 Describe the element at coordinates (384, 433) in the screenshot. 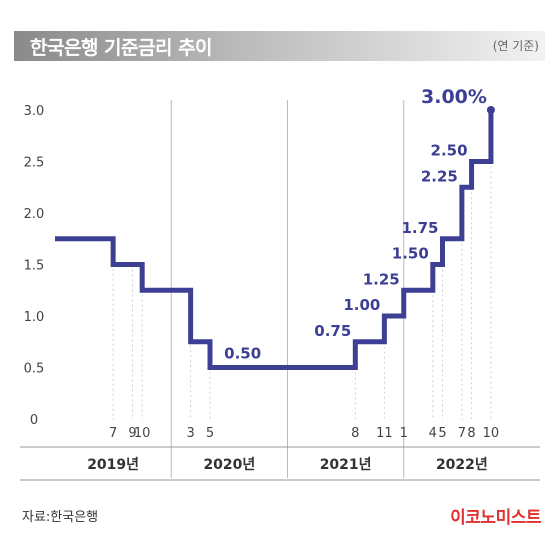

I see `month-tick-label: 11` at that location.